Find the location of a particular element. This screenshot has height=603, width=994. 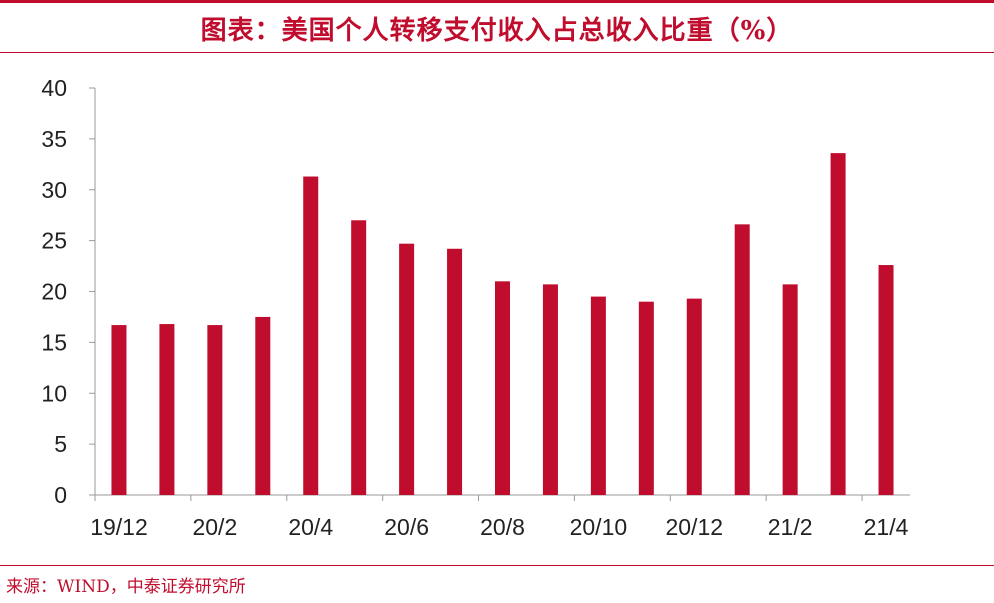

x-tick-label: 20/10 is located at coordinates (599, 527).